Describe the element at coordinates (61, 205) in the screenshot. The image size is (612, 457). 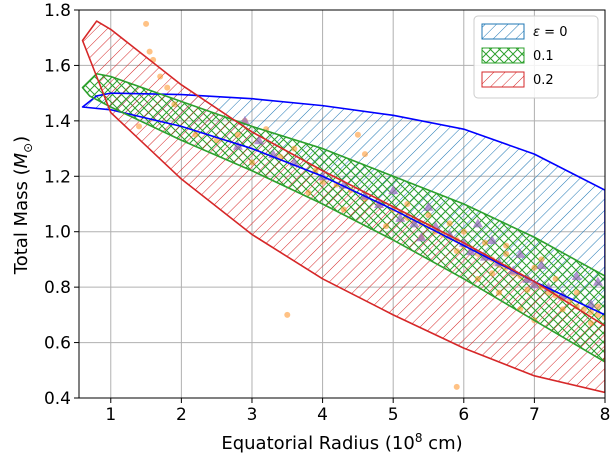
I see `y-axis-ticks: 0.4 0.6 0.8 1.0 1.2 1.4 1.6 1.8` at that location.